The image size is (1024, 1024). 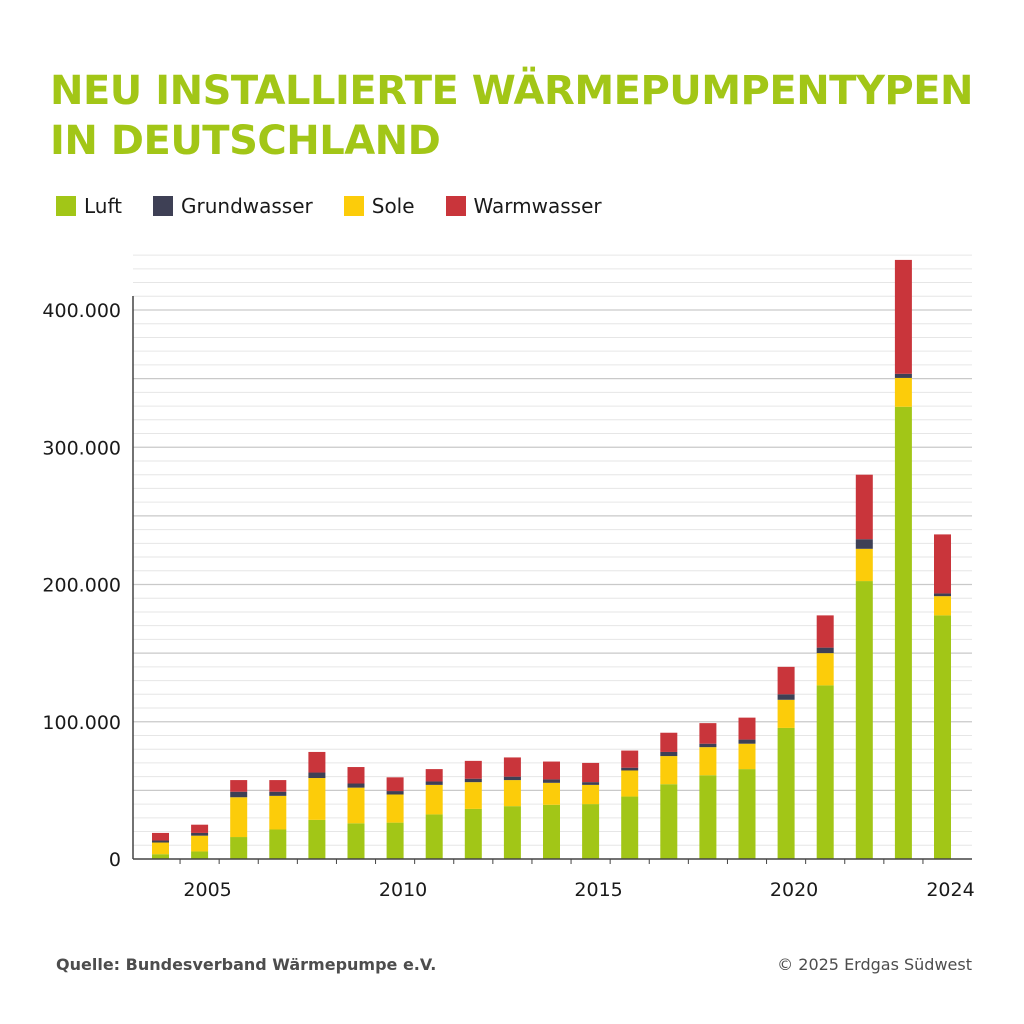 What do you see at coordinates (278, 786) in the screenshot?
I see `bar-segment-warmwasser-2007` at bounding box center [278, 786].